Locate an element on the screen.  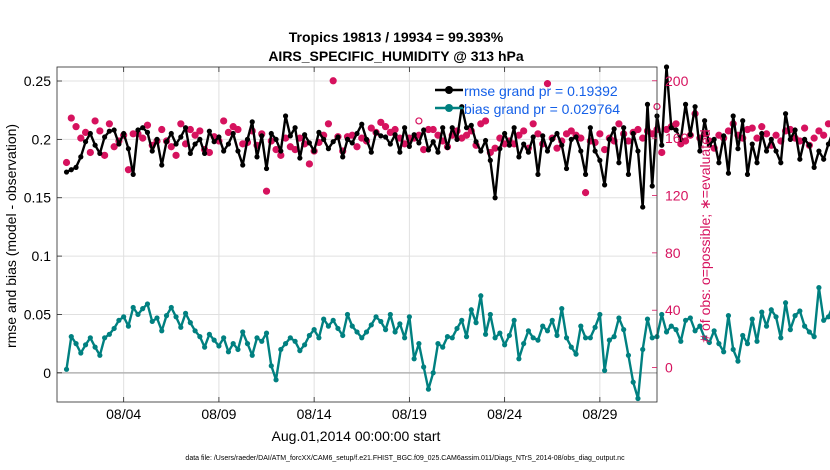
possible-obs-point is located at coordinates (419, 121).